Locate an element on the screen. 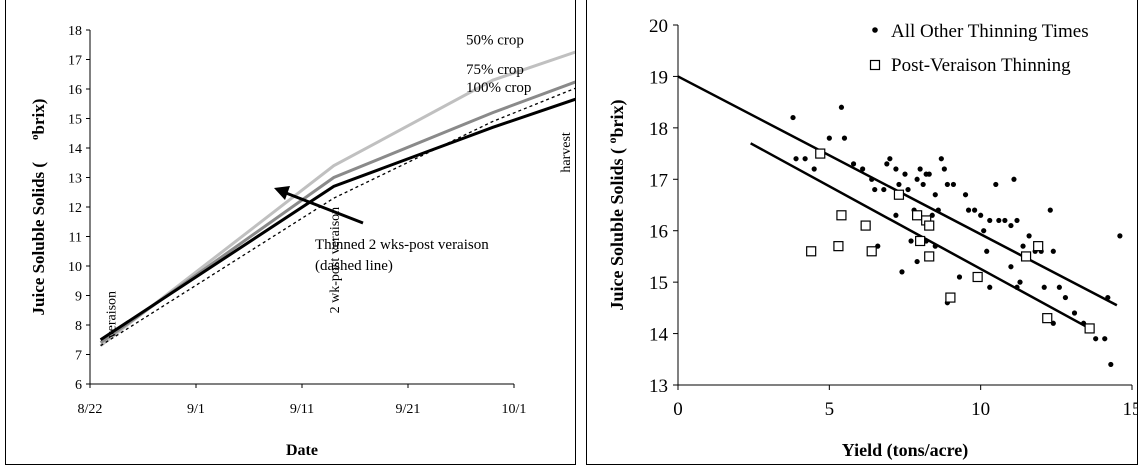  annotation-text-line1: Thinned 2 wks-post veraison is located at coordinates (402, 245).